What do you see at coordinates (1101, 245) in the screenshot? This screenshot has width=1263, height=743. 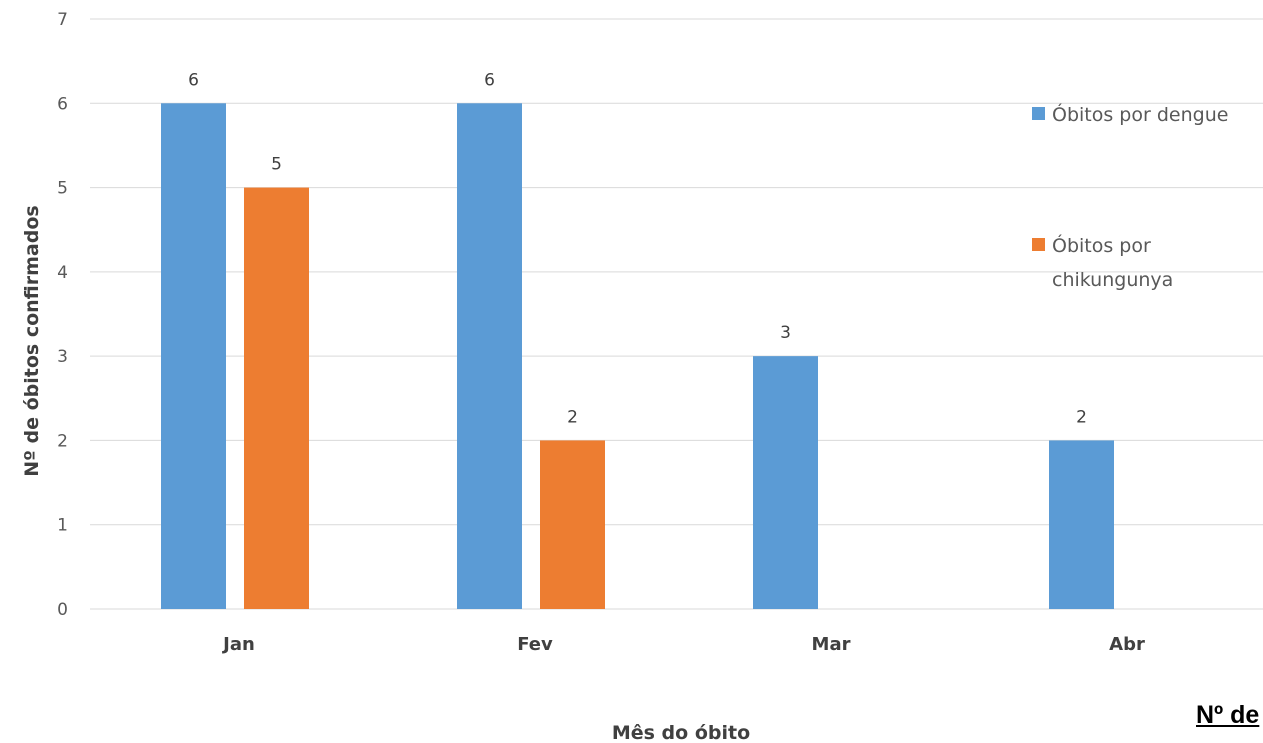 I see `legend-label-chikungunya-line1: Óbitos por` at bounding box center [1101, 245].